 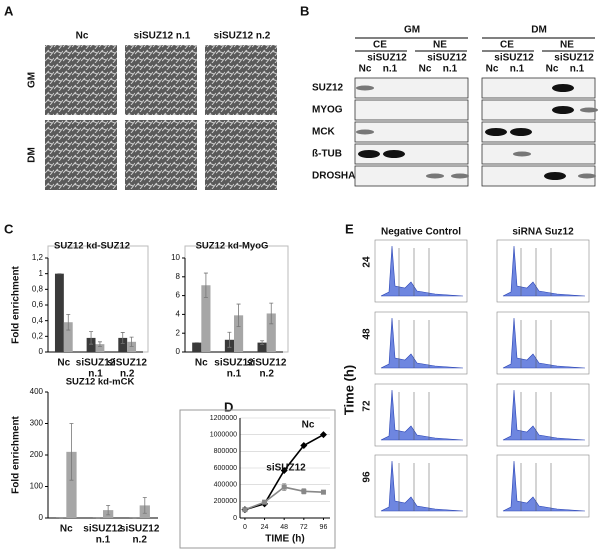 What do you see at coordinates (286, 468) in the screenshot?
I see `series-label: siSUZ12` at bounding box center [286, 468].